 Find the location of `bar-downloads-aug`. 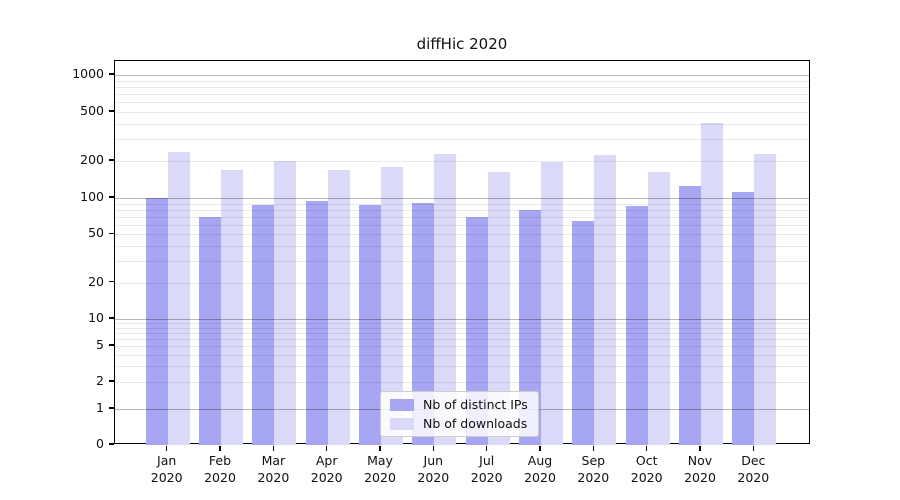

bar-downloads-aug is located at coordinates (552, 303).